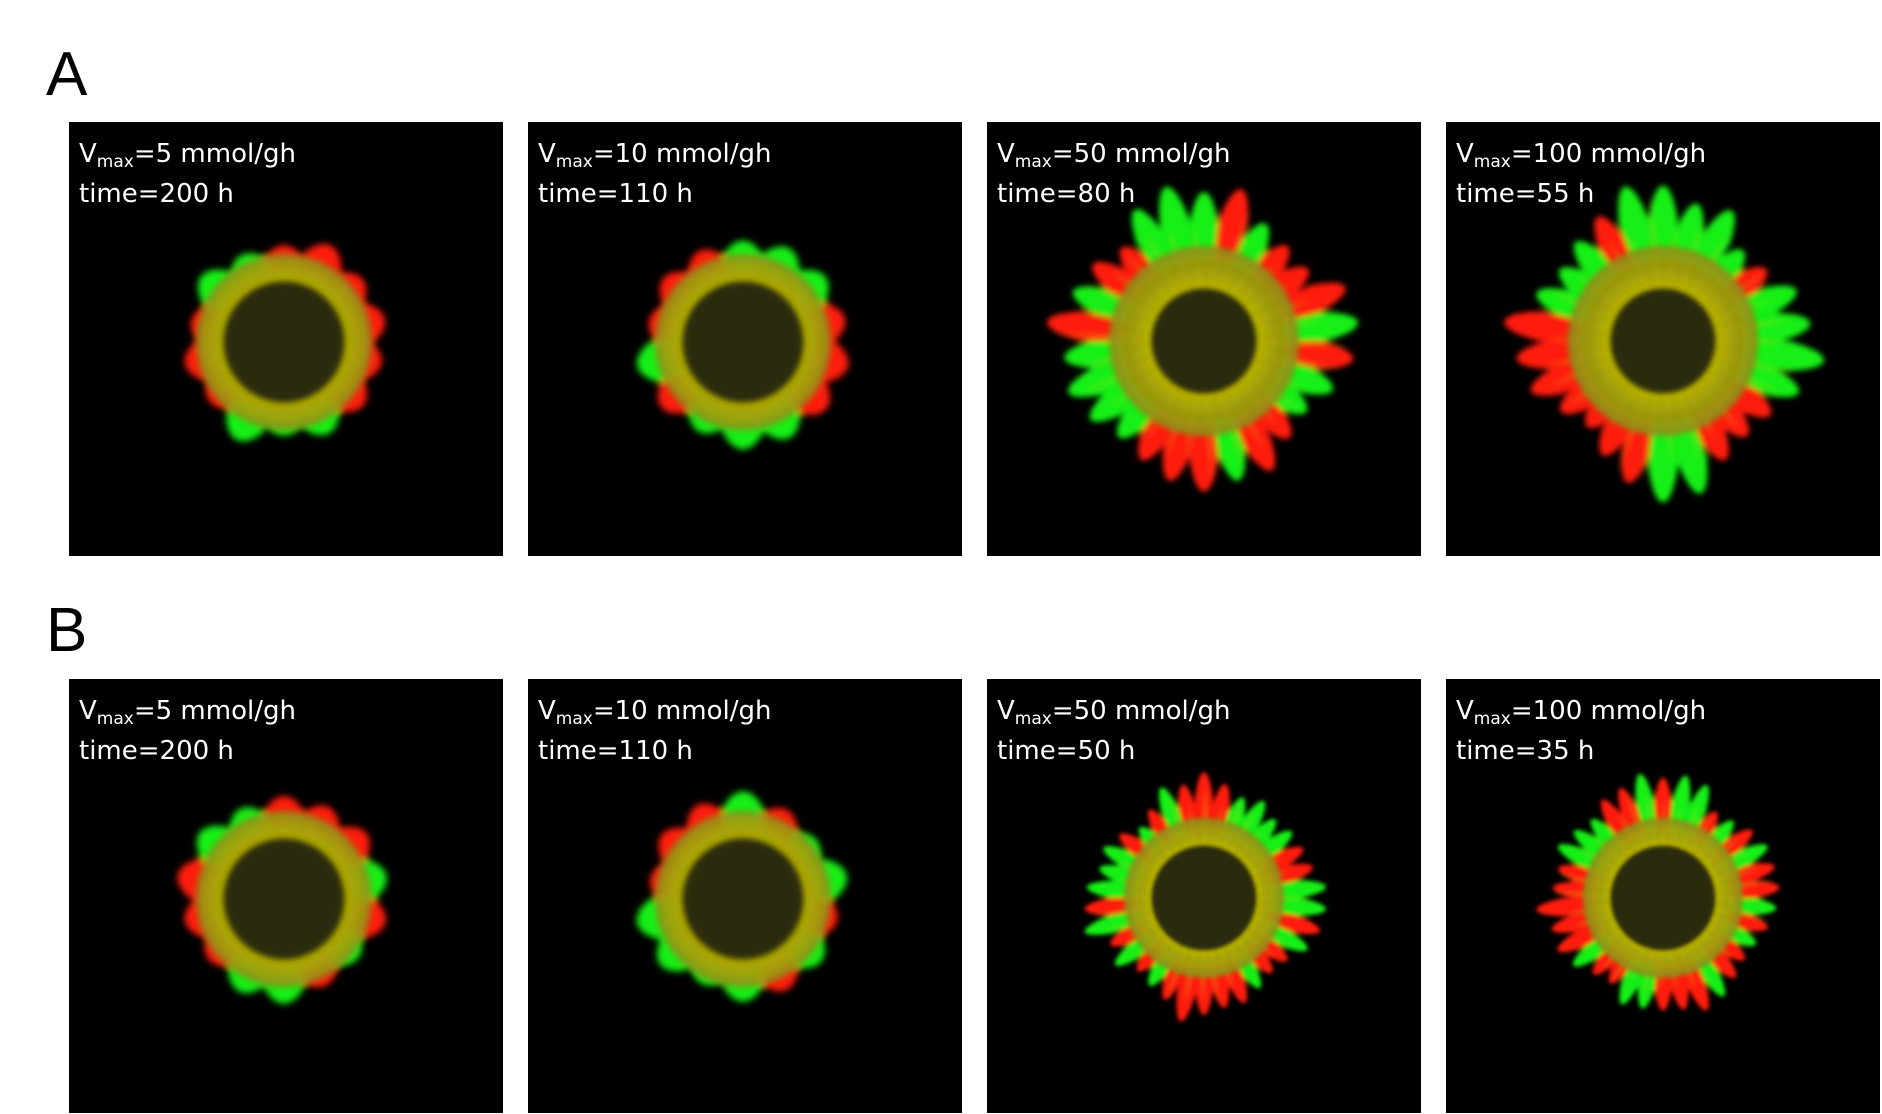  I want to click on colony-sectors, so click(1664, 344).